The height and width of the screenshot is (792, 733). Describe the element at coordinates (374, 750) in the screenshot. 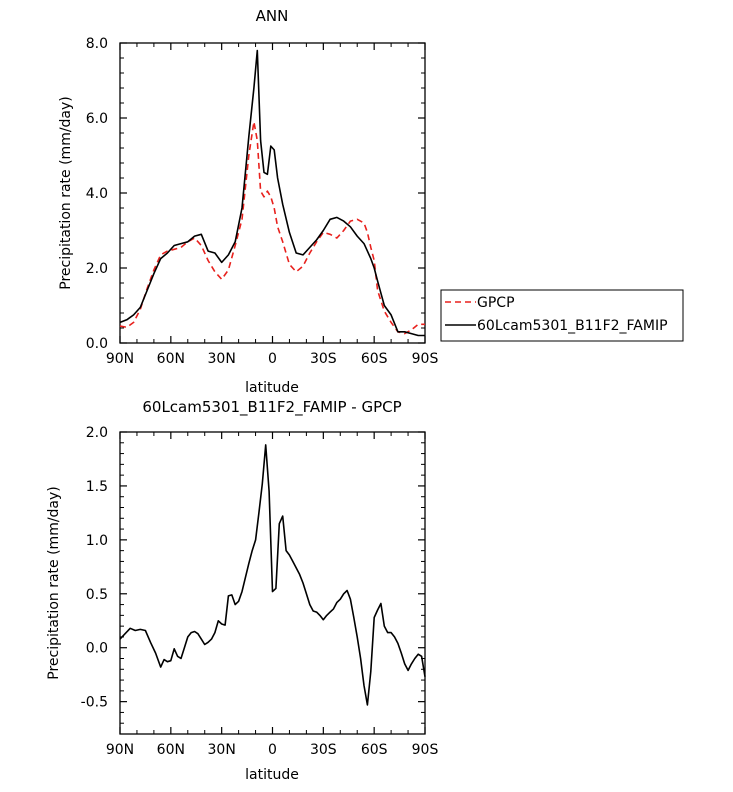

I see `bottom-xtick-label: 60S` at that location.